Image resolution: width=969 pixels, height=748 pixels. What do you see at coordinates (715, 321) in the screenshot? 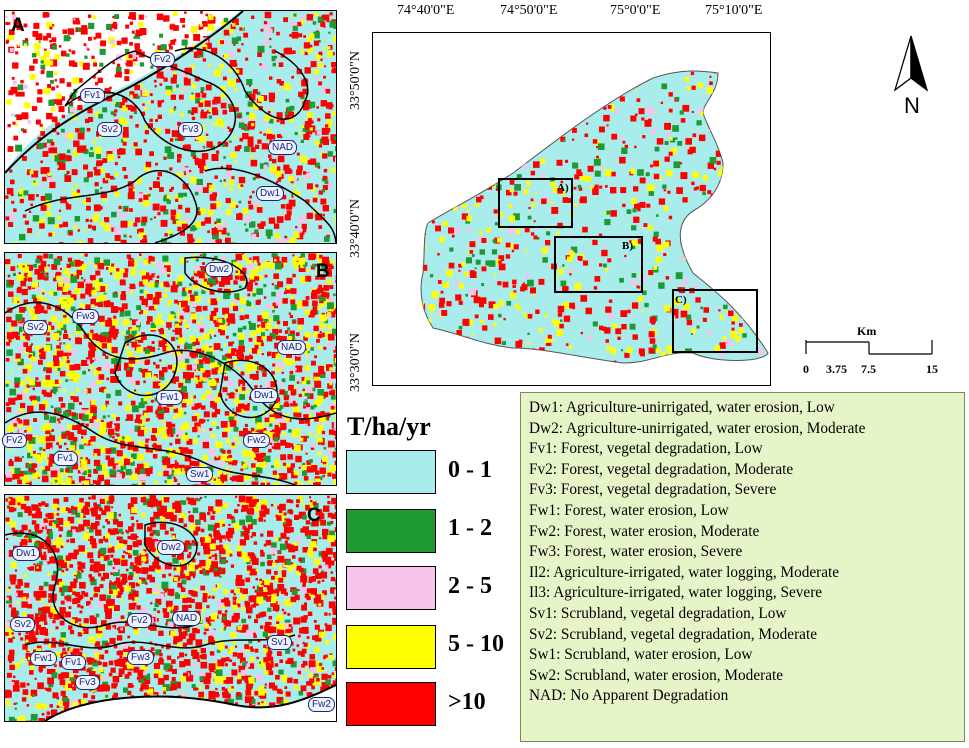
I see `inset-box-c` at bounding box center [715, 321].